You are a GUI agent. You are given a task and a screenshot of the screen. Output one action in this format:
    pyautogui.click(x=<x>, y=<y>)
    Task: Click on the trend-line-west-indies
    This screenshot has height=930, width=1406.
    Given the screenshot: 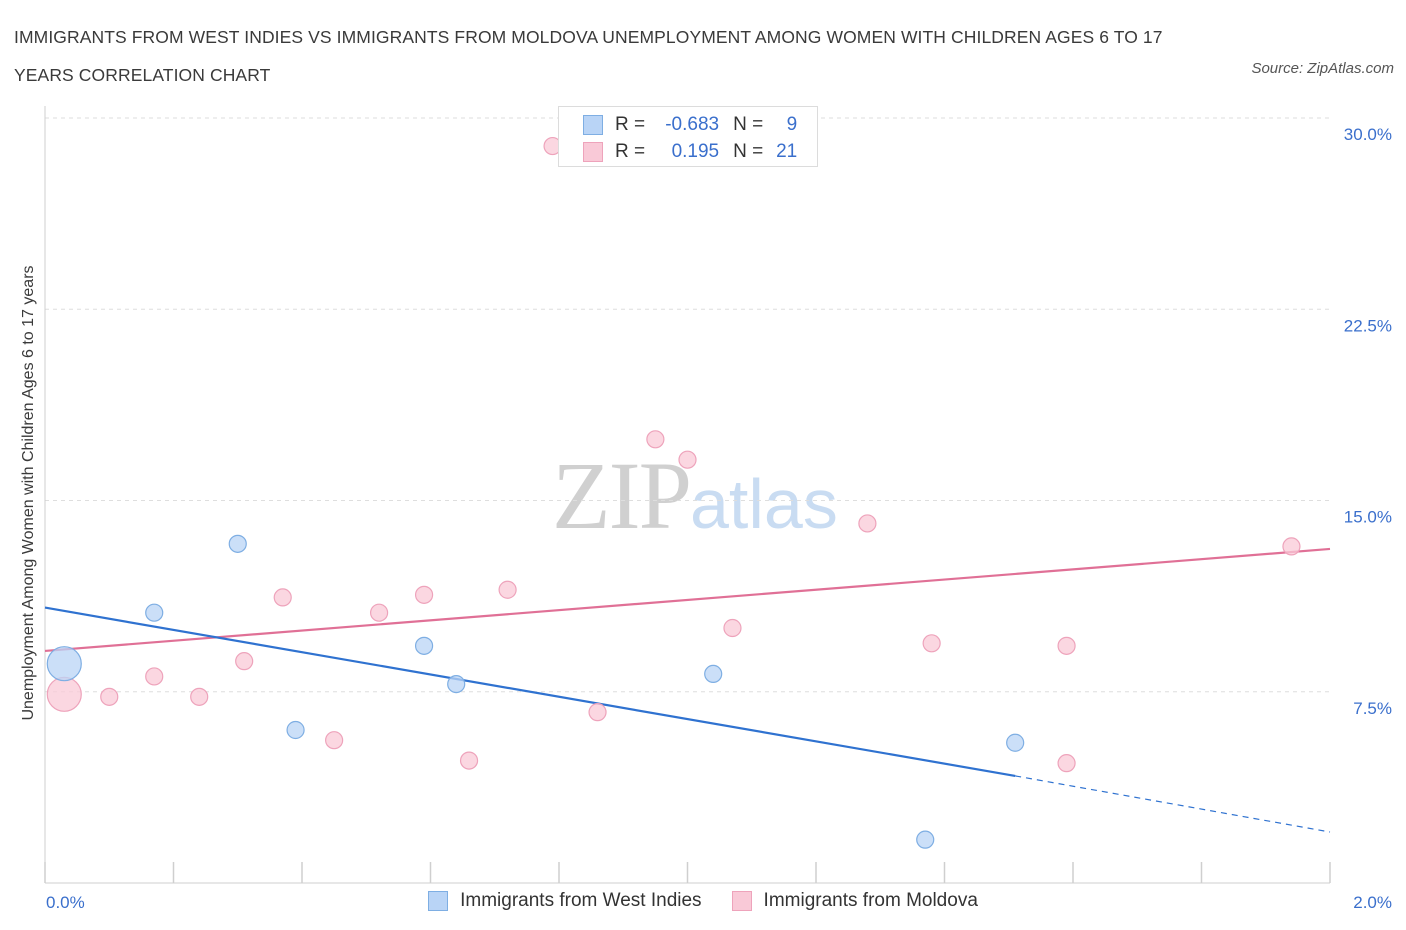 What is the action you would take?
    pyautogui.click(x=530, y=691)
    